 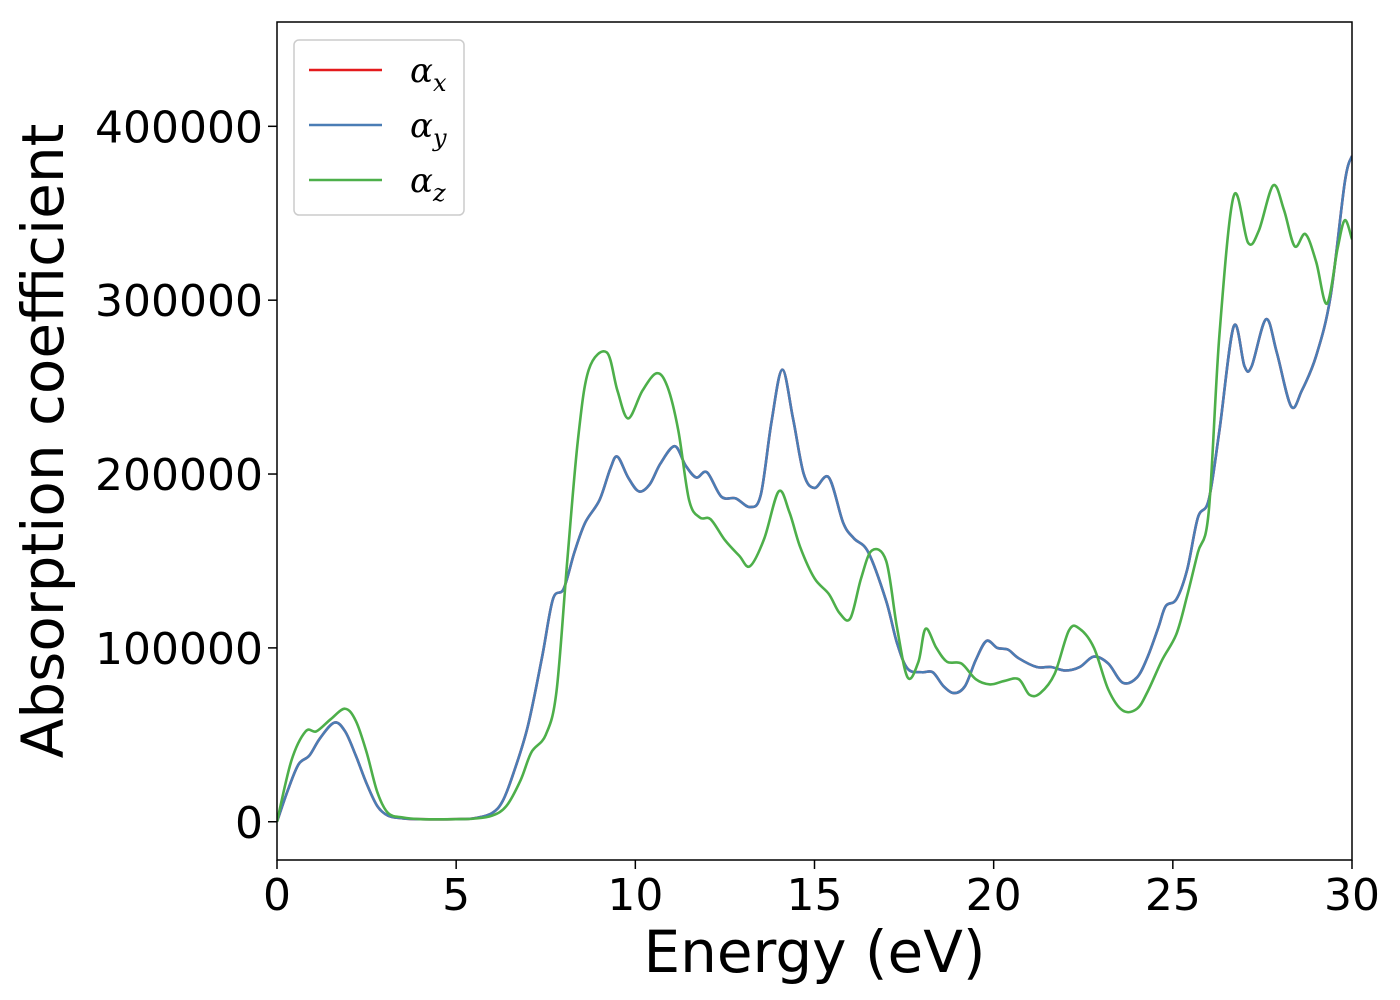 What do you see at coordinates (994, 895) in the screenshot?
I see `x-tick-label: 20` at bounding box center [994, 895].